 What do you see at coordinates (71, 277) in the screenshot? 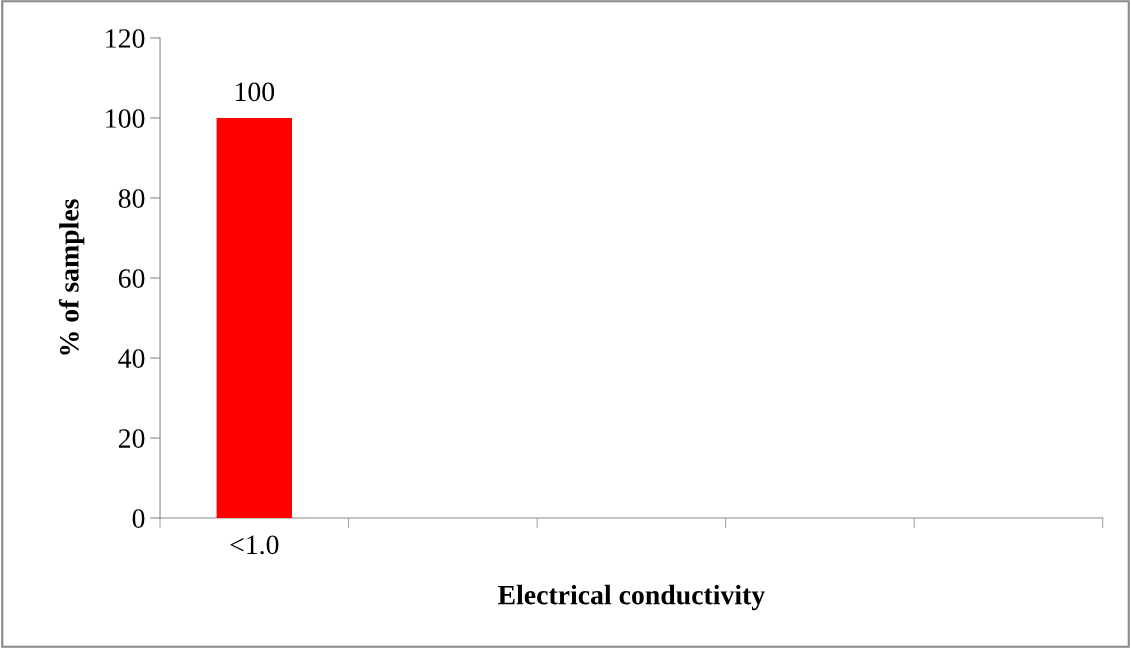
I see `y-axis-title: % of samples` at bounding box center [71, 277].